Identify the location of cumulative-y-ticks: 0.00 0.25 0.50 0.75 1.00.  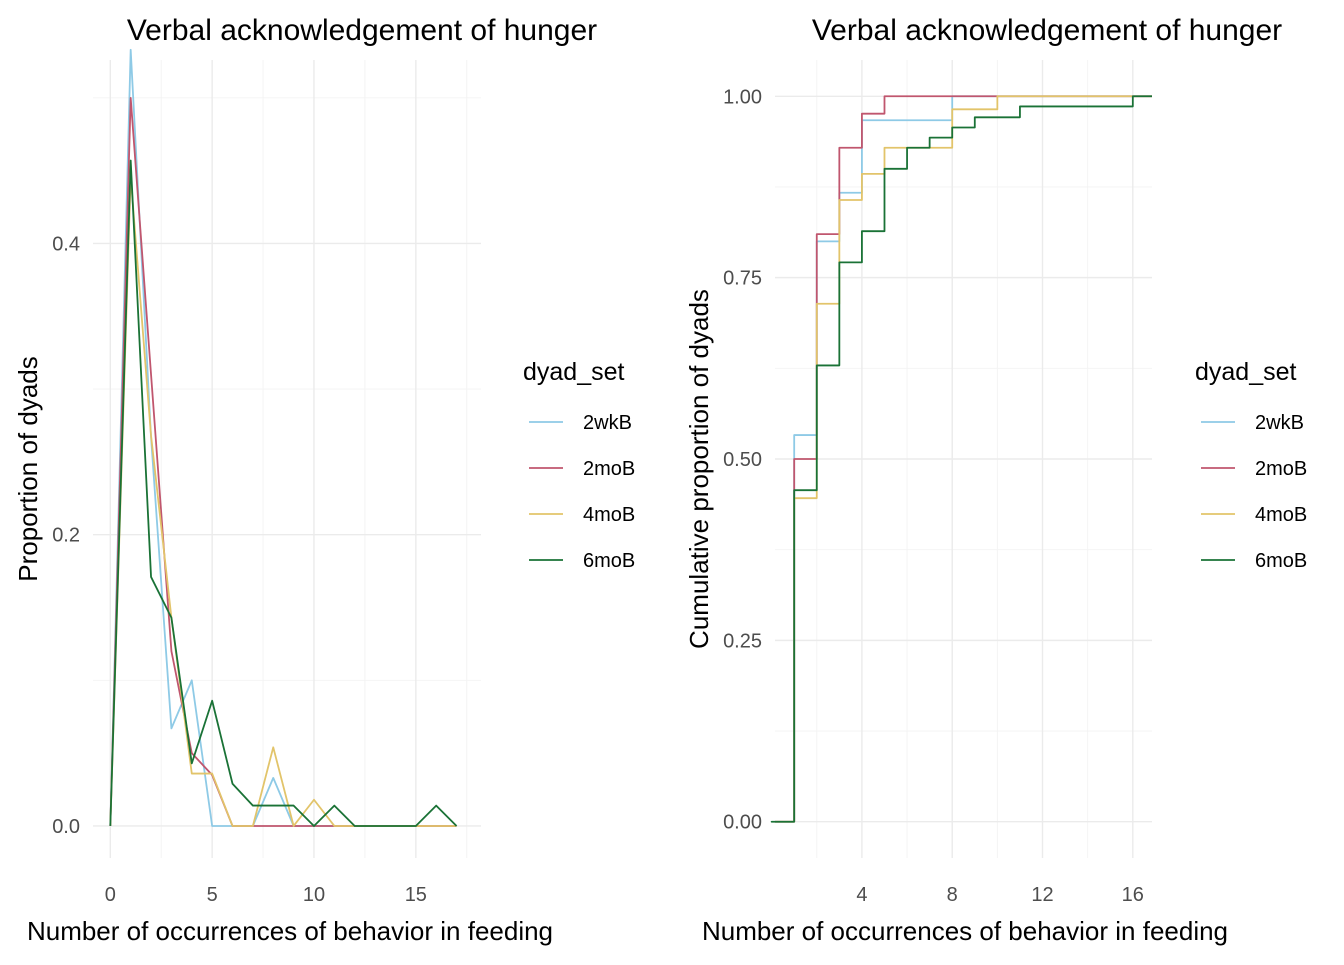
(742, 459).